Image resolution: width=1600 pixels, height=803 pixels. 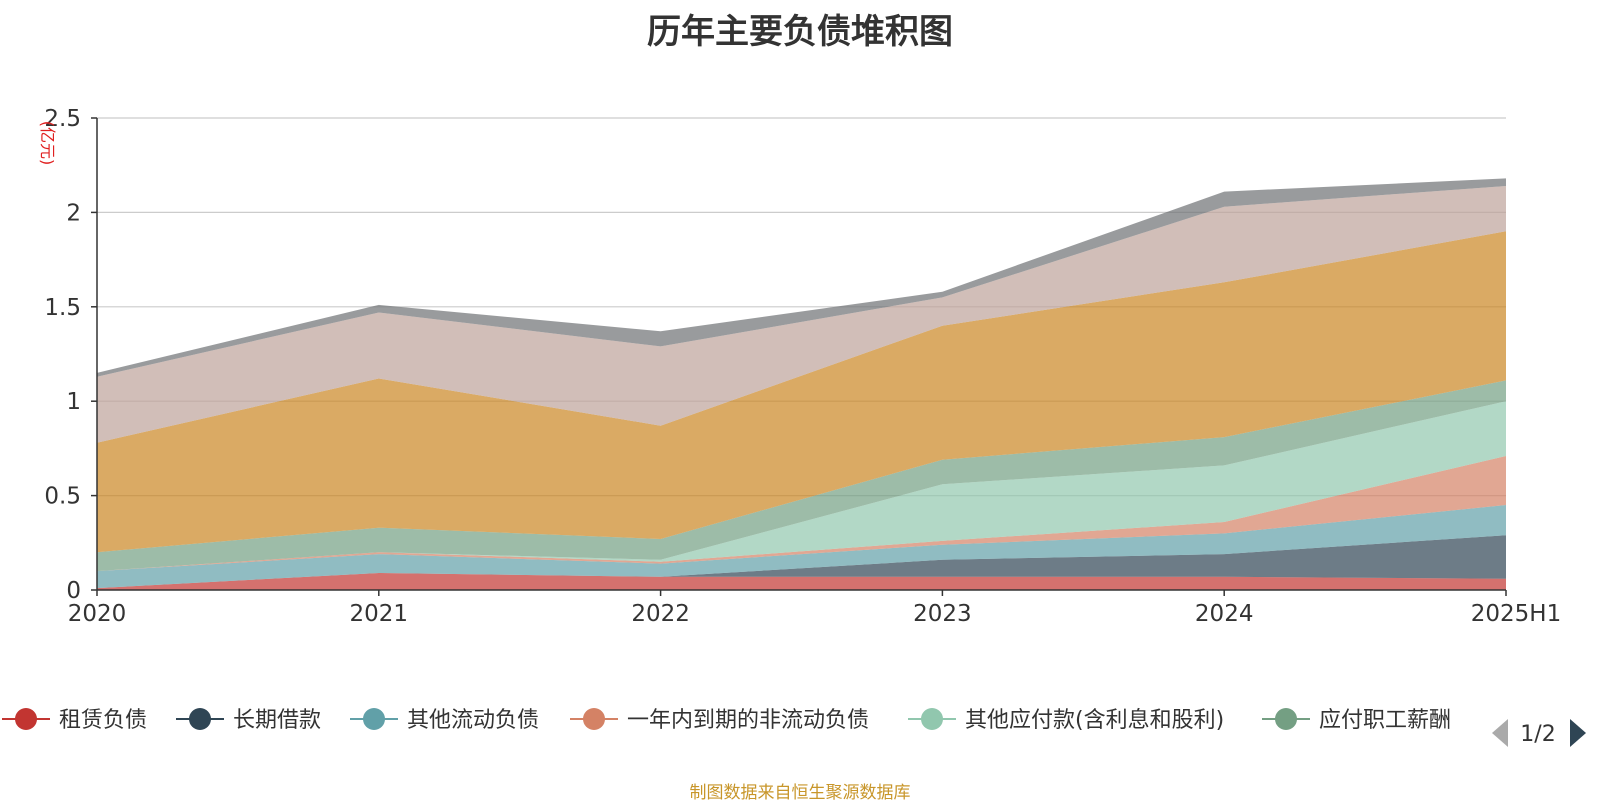 What do you see at coordinates (73, 402) in the screenshot?
I see `y-tick-label: 1` at bounding box center [73, 402].